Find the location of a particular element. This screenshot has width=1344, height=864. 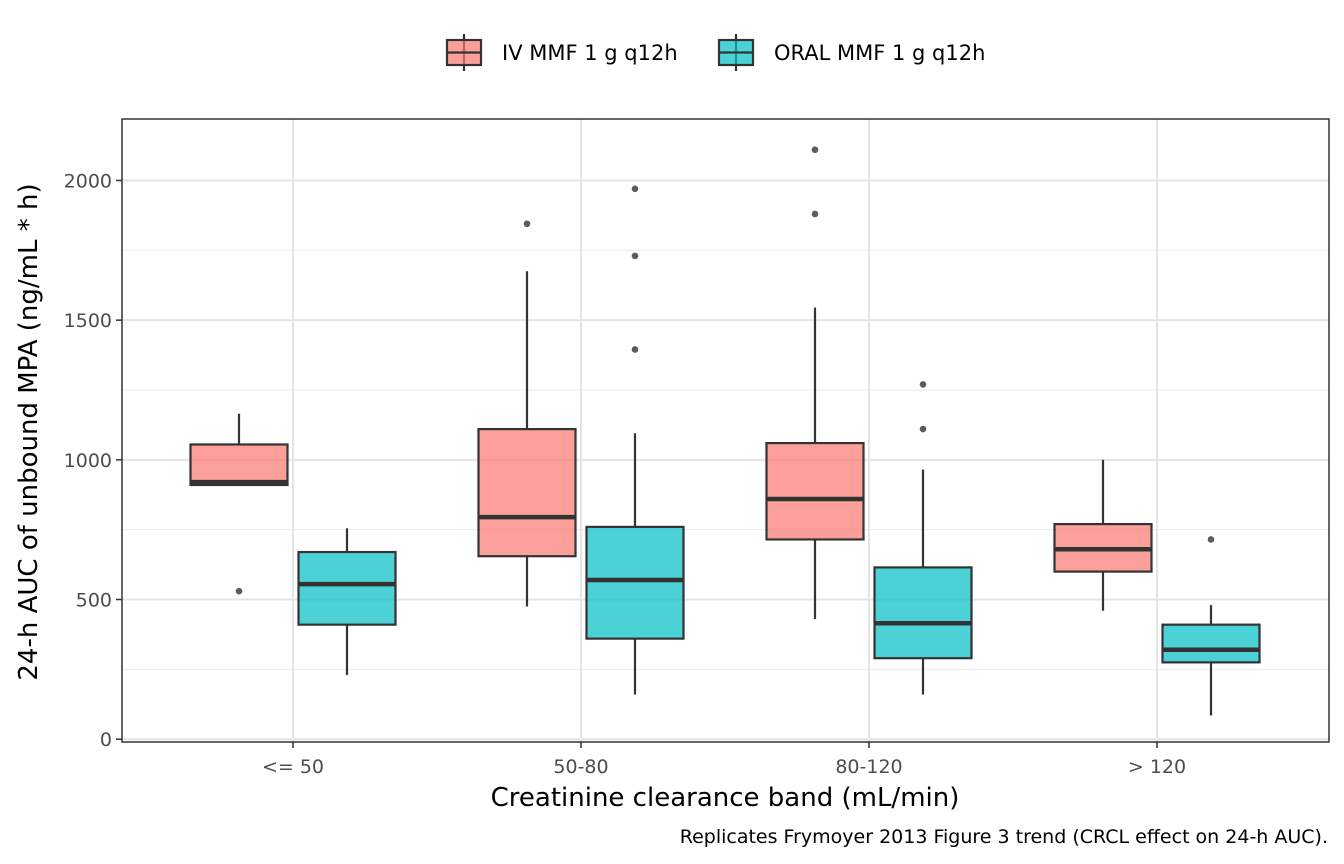

legend-item-iv: IV MMF 1 g q12h is located at coordinates (561, 52).